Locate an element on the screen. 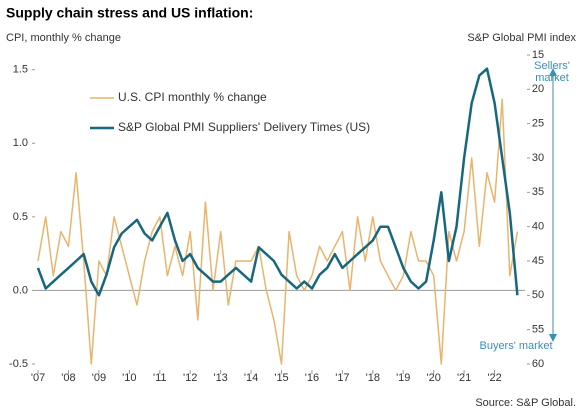 The height and width of the screenshot is (415, 582). y2-tick-label: 20 is located at coordinates (538, 89).